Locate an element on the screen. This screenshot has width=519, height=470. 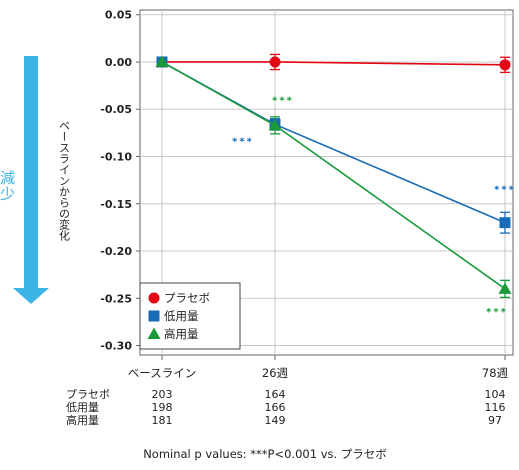
n-table-cell: 203 is located at coordinates (162, 394).